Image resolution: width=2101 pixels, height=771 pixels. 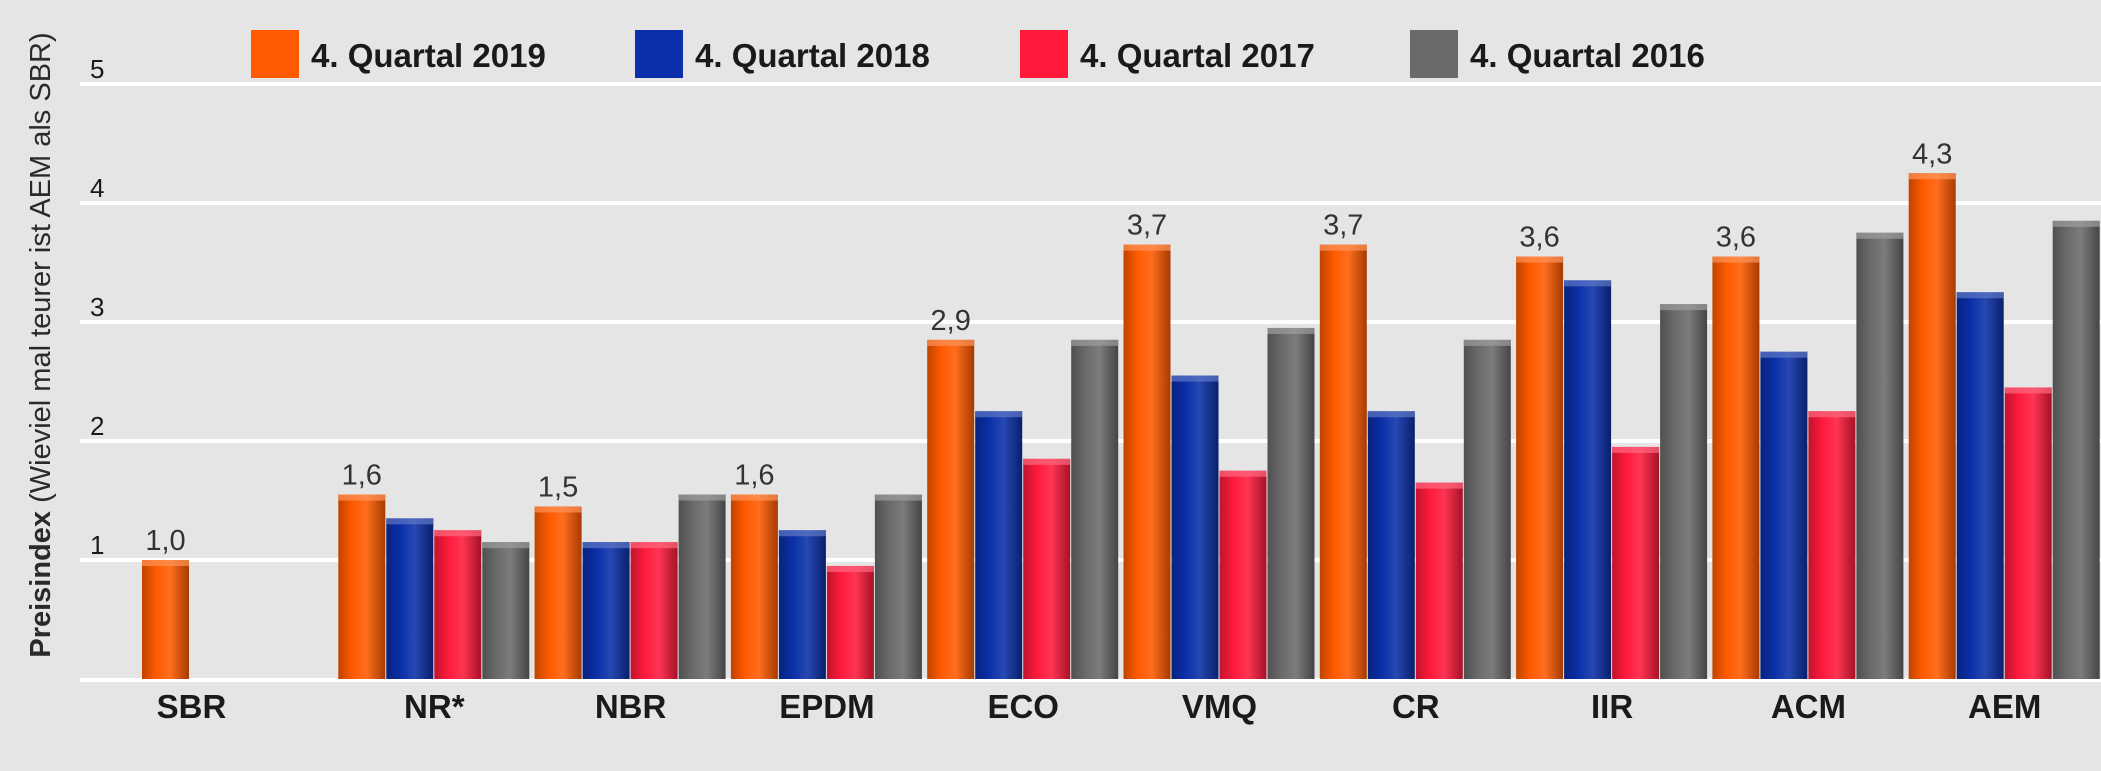 What do you see at coordinates (1932, 154) in the screenshot?
I see `data-label: 4,3` at bounding box center [1932, 154].